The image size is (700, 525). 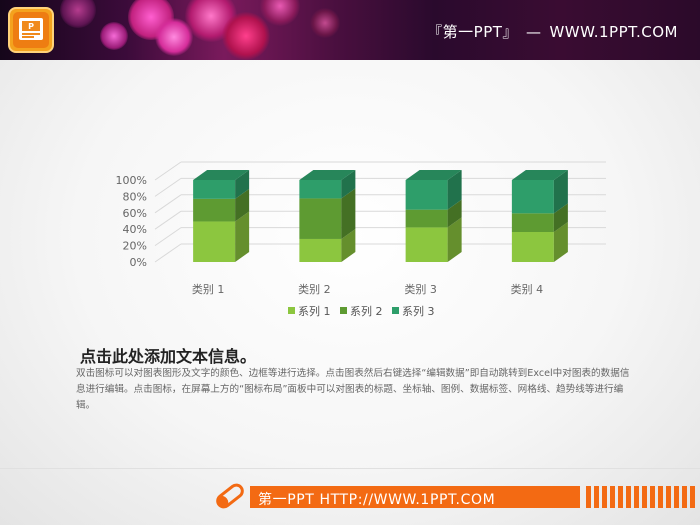 I want to click on header-title: 『第一PPT』 — WWW.1PPT.COM, so click(x=552, y=31).